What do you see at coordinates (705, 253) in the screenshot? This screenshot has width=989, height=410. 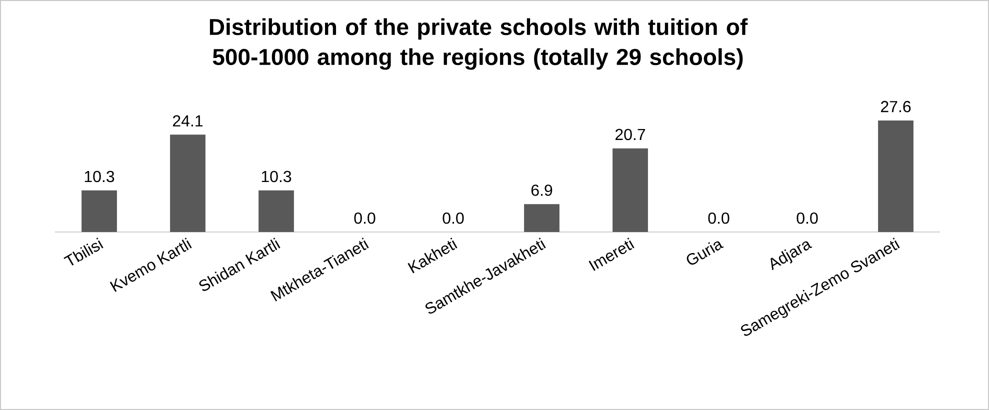 I see `x-tick-label: Guria` at bounding box center [705, 253].